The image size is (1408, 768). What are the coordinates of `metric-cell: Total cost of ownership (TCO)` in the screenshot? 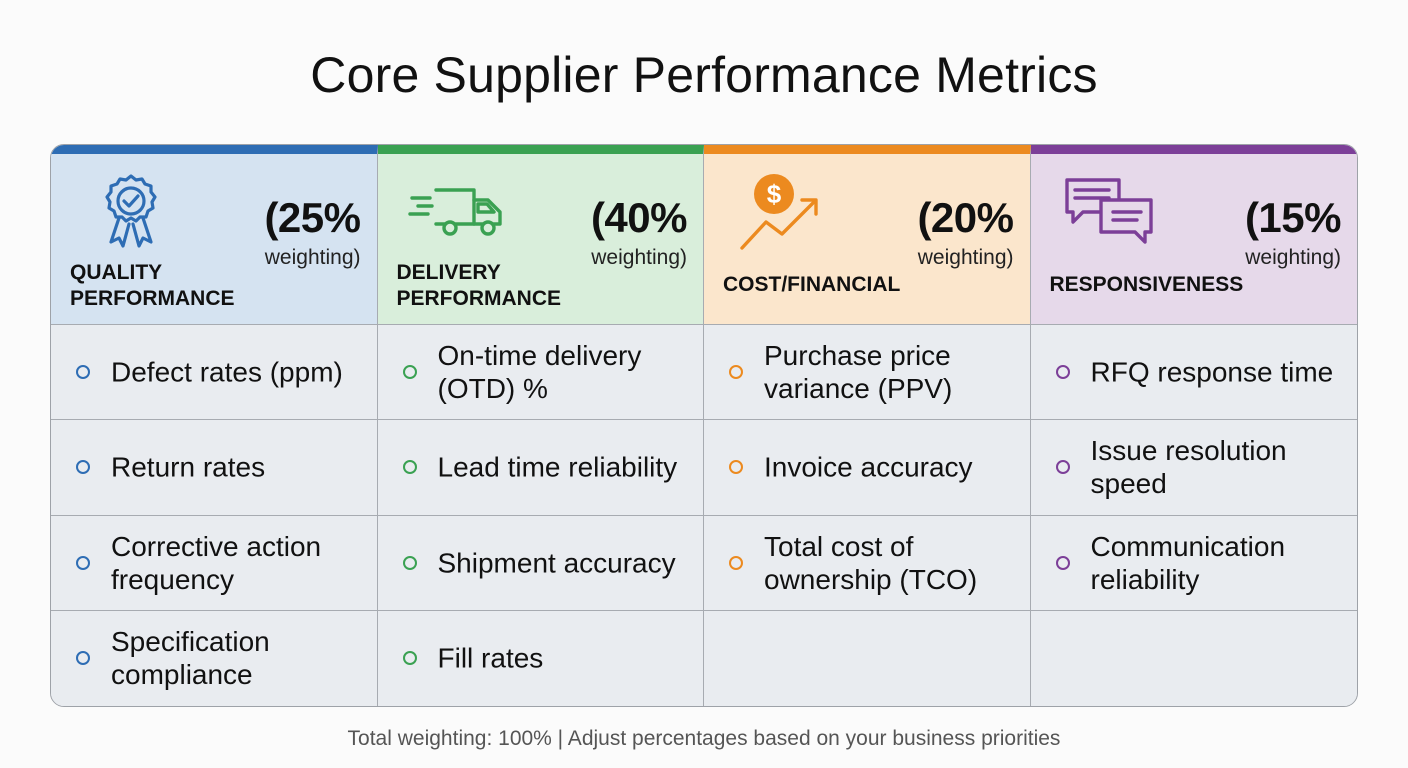 It's located at (867, 563).